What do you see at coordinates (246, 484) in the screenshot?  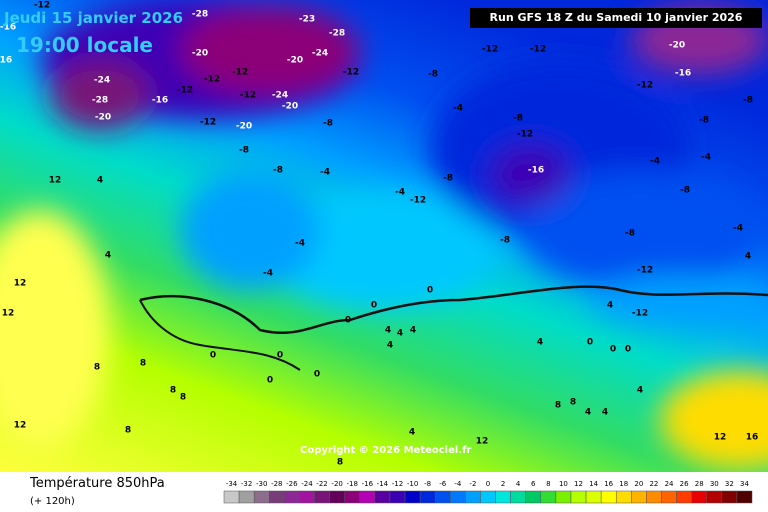 I see `scale-tick-label: -32` at bounding box center [246, 484].